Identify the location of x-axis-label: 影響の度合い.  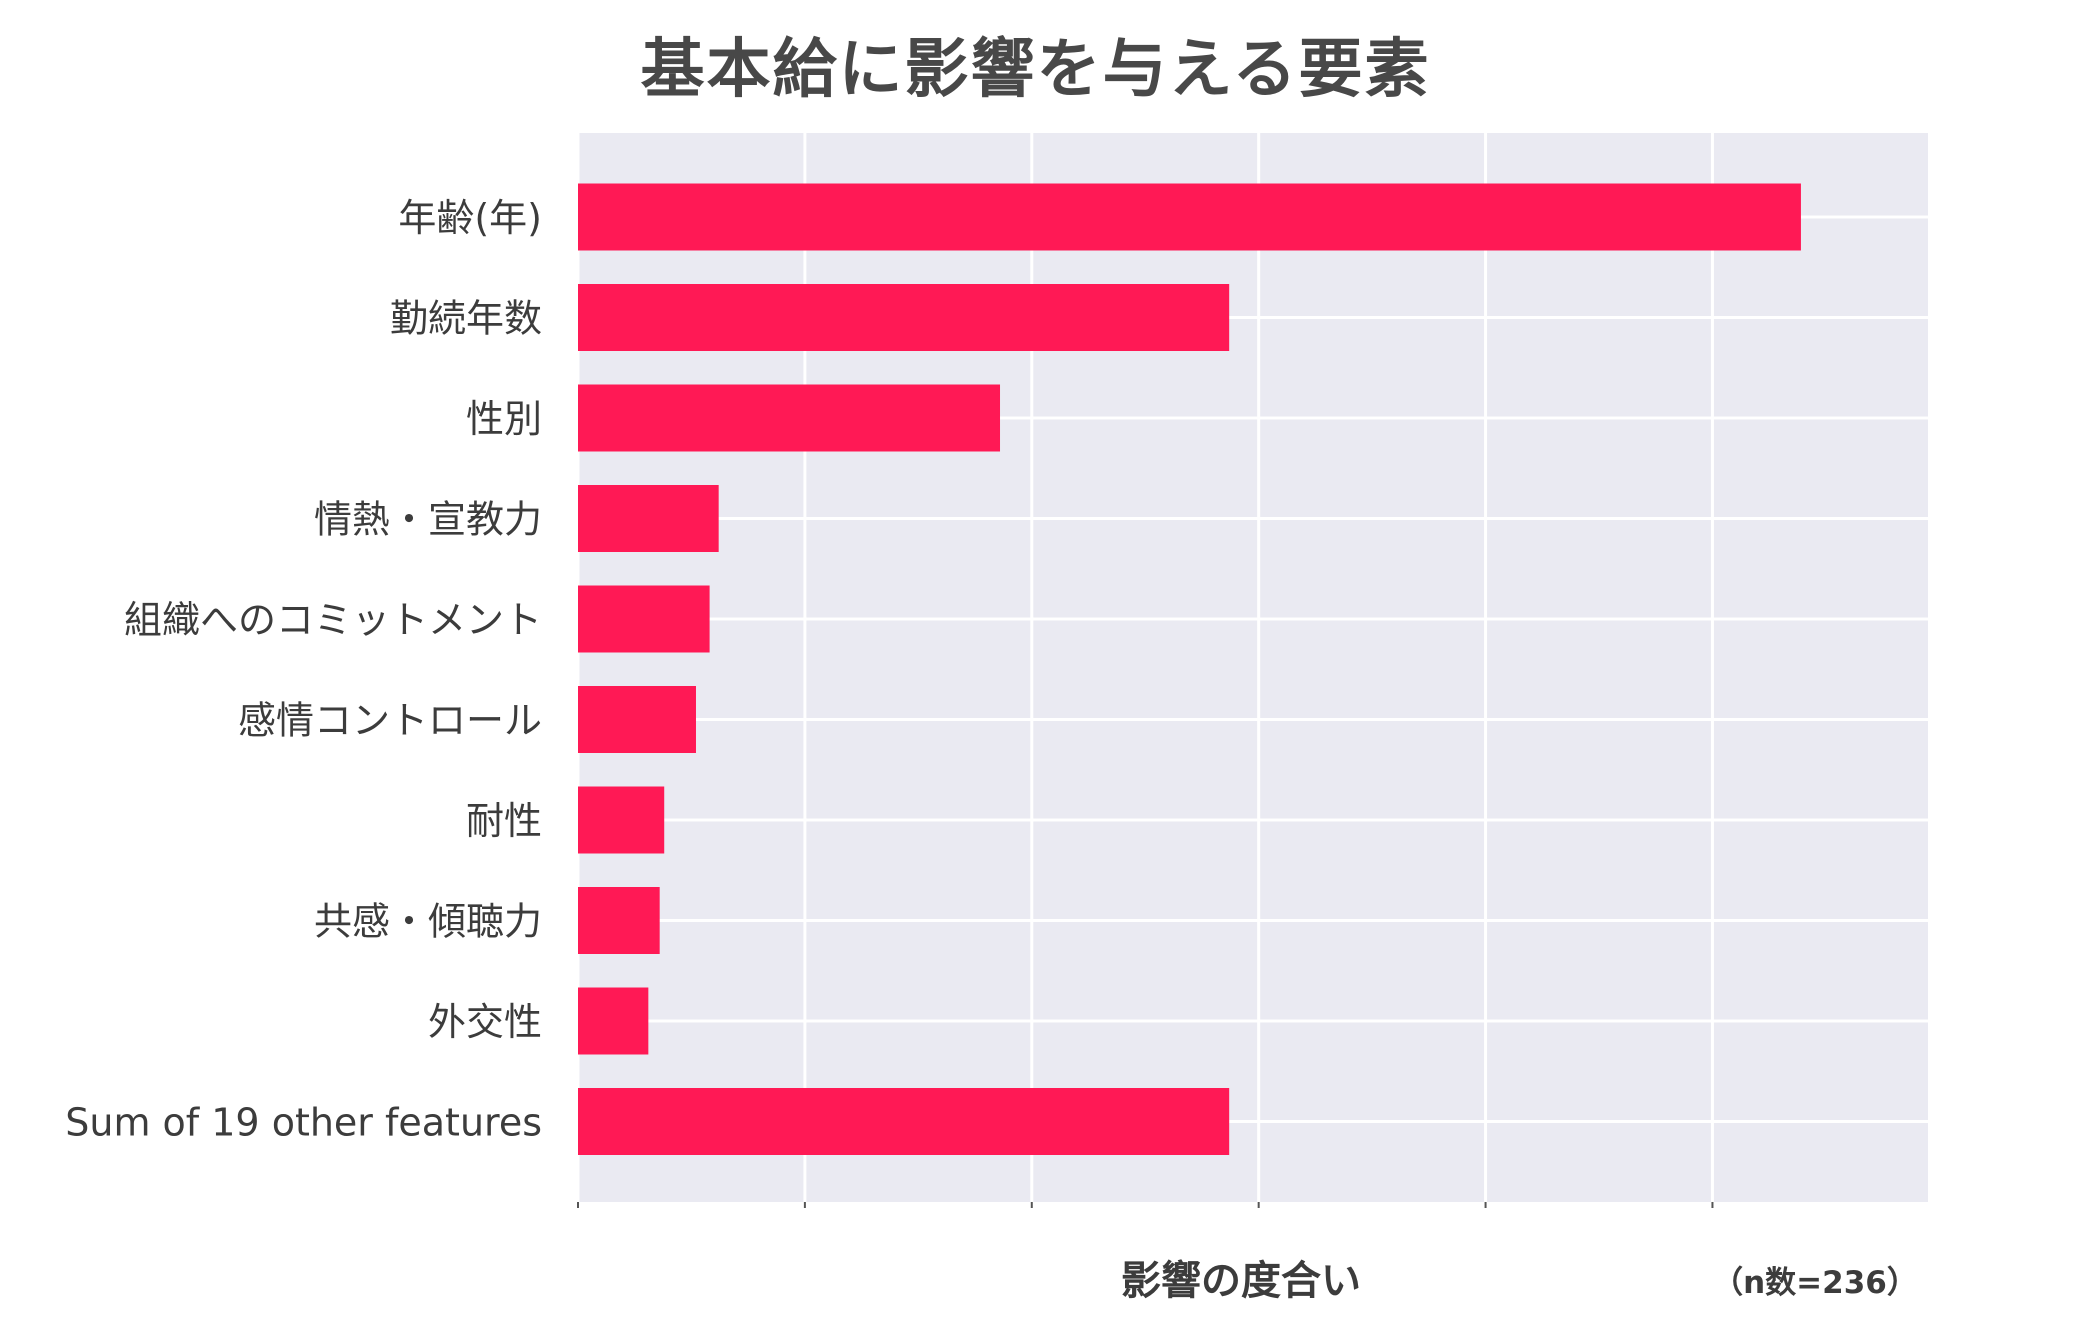
(1241, 1281).